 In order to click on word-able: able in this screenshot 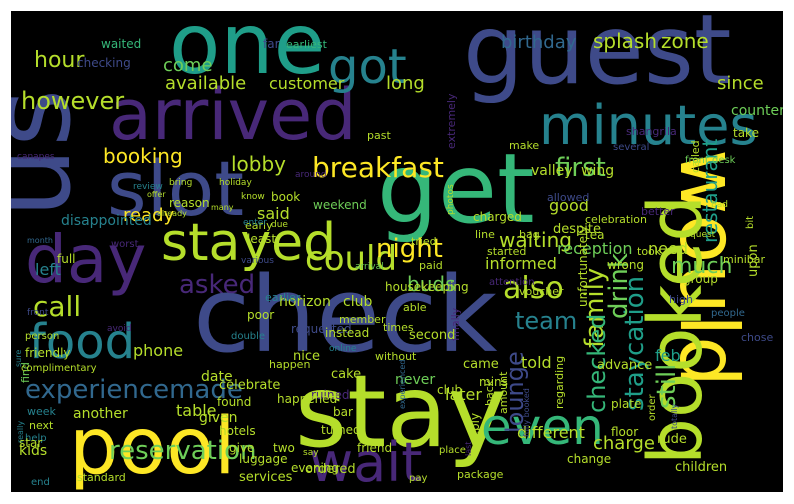, I will do `click(415, 307)`.